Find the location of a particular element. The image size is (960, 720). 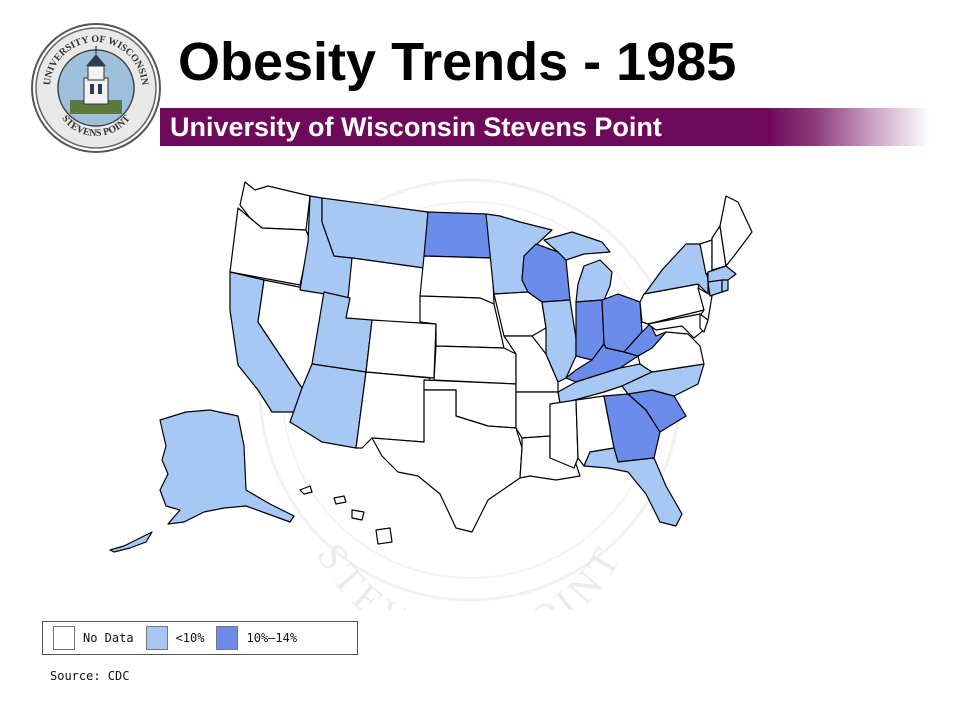

state-nm is located at coordinates (393, 410).